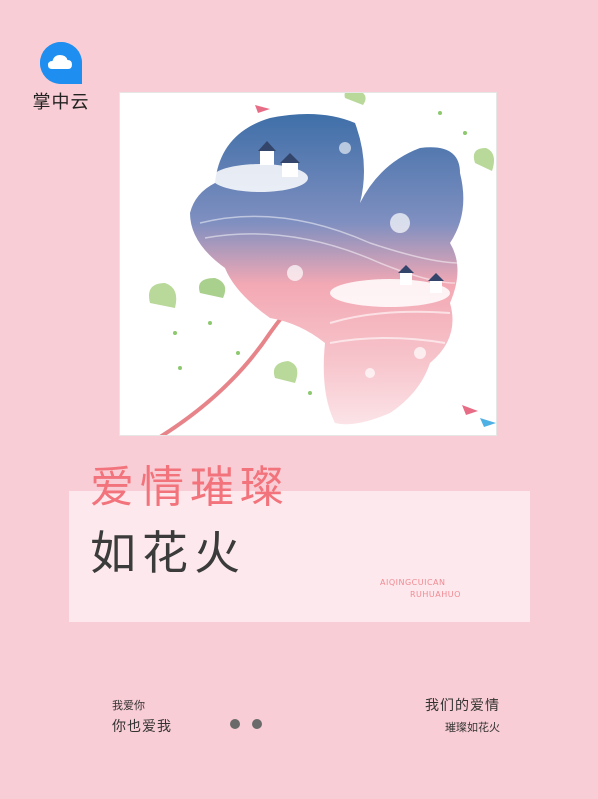  I want to click on brand-logo: 掌中云, so click(61, 77).